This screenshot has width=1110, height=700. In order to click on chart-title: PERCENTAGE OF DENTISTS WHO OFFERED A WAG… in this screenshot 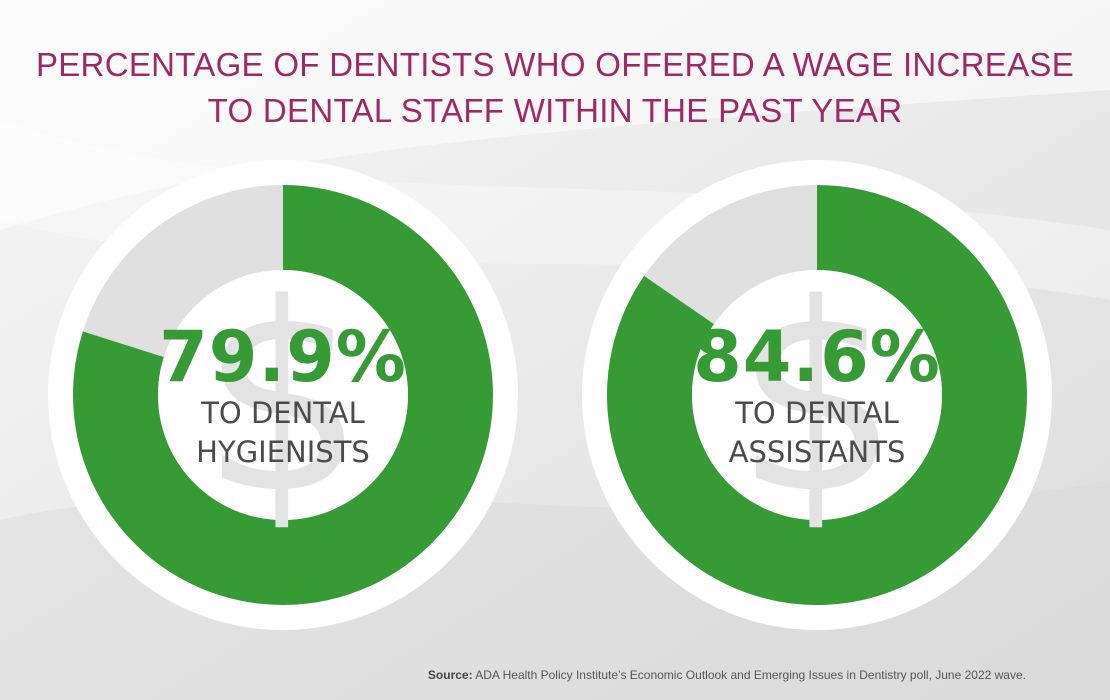, I will do `click(555, 88)`.